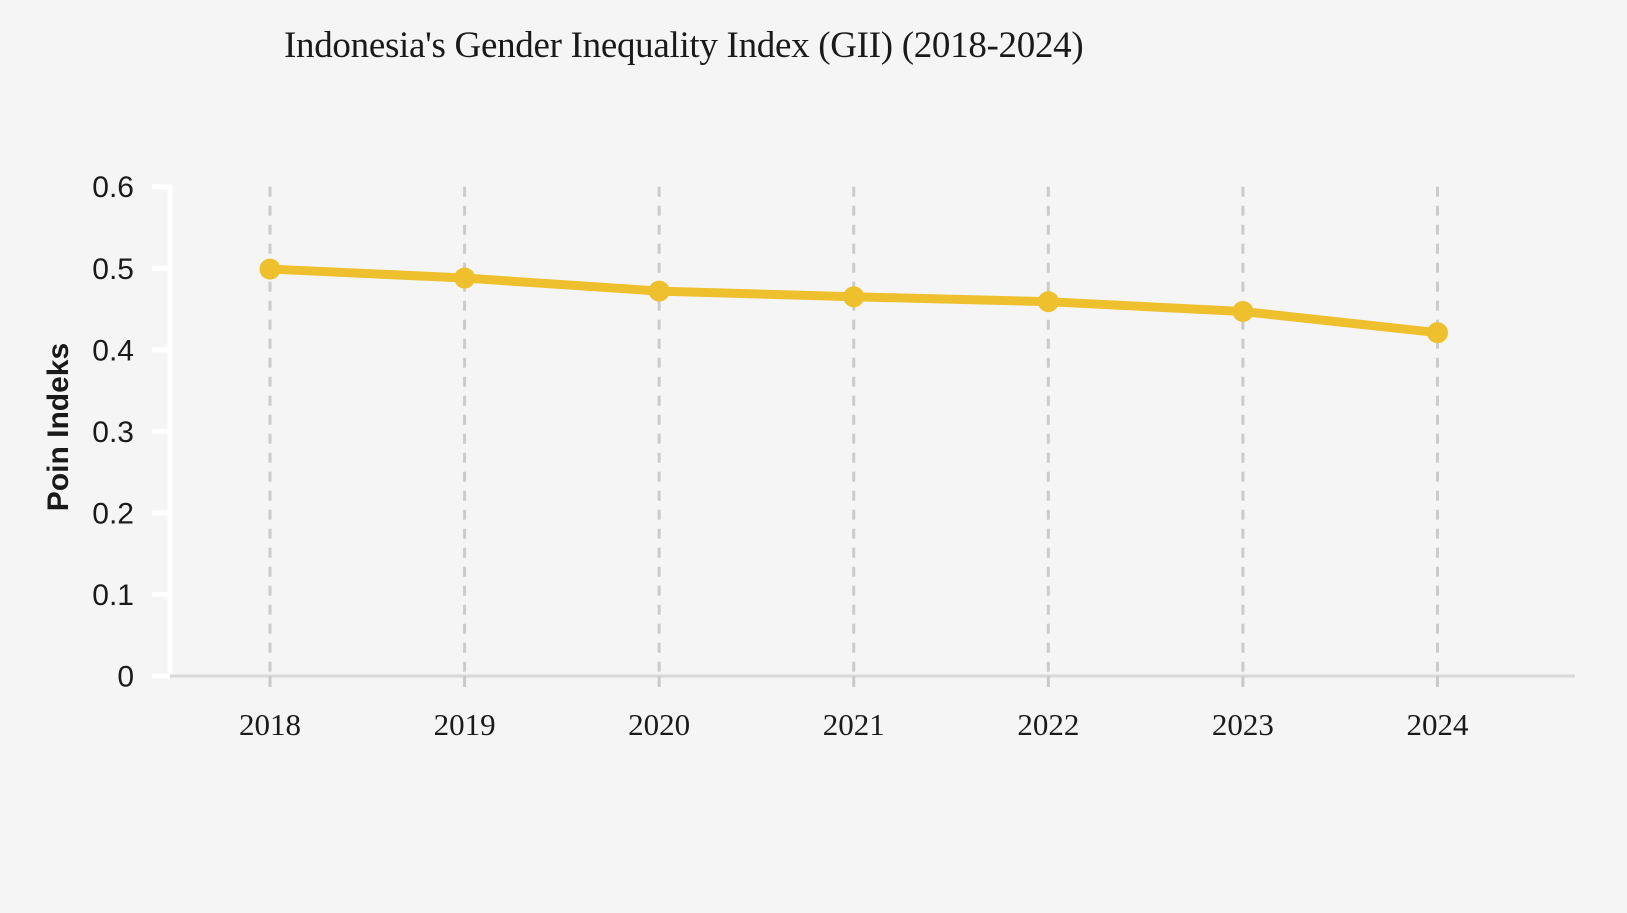 The image size is (1627, 913). I want to click on x-tick-label: 2023, so click(1243, 724).